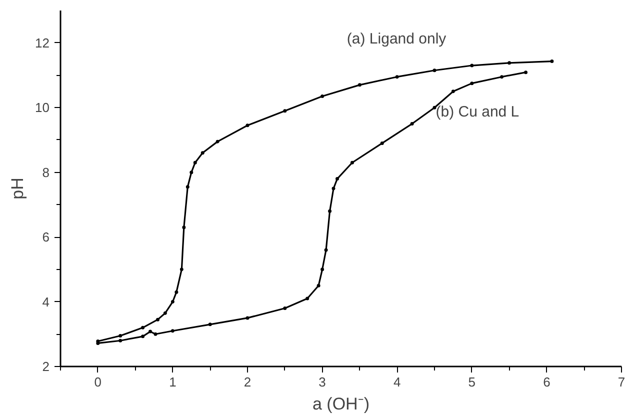 The image size is (629, 416). I want to click on y-tick-label: 2, so click(46, 366).